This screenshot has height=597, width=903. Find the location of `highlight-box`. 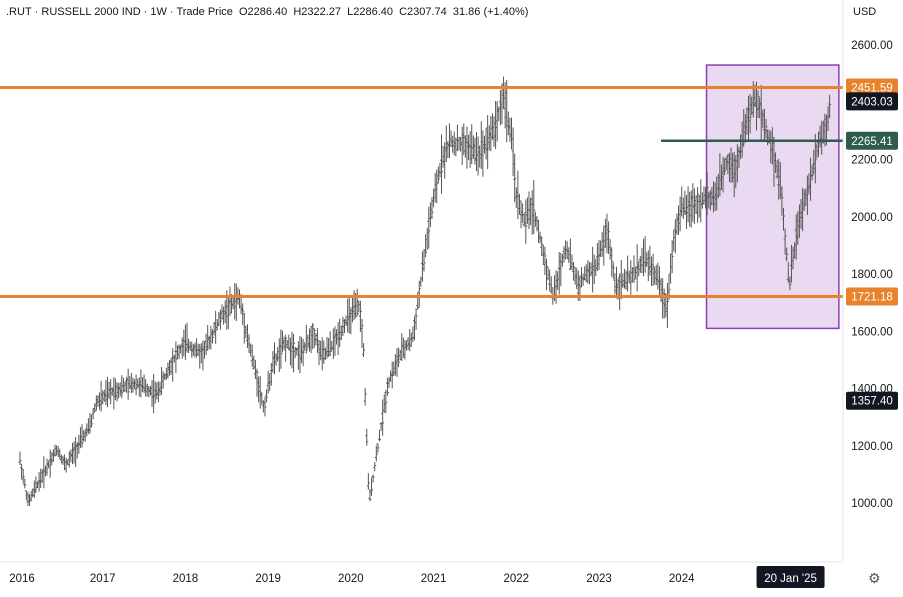

highlight-box is located at coordinates (772, 197).